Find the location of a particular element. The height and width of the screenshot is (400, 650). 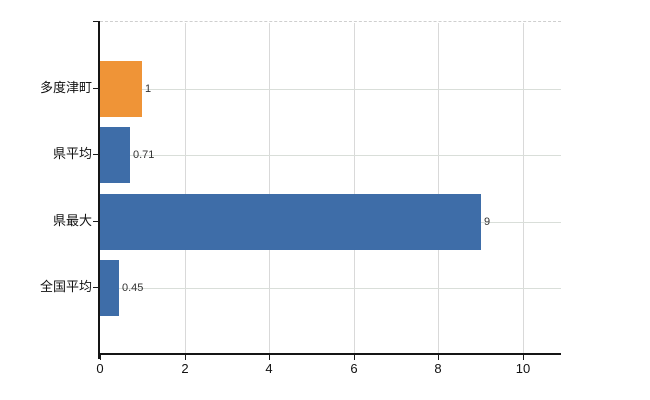

y-axis-top-tick is located at coordinates (96, 21).